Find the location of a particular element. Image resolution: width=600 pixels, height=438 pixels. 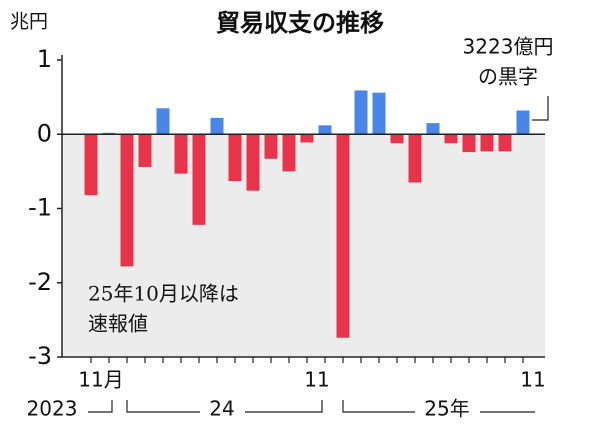

y-tick-label: 0 is located at coordinates (44, 133).